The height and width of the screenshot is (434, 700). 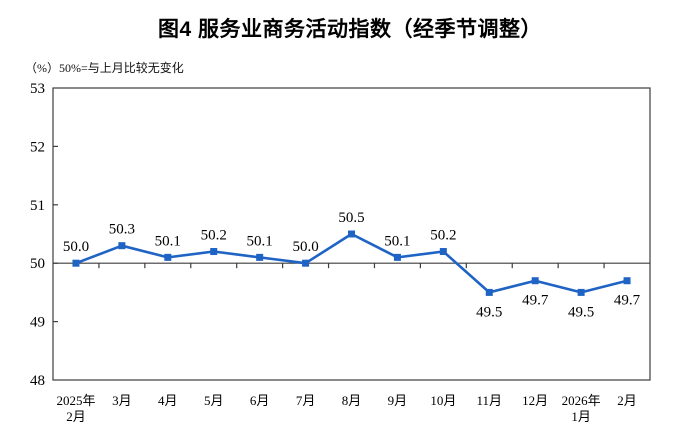 What do you see at coordinates (260, 400) in the screenshot?
I see `x-axis-label: 6月` at bounding box center [260, 400].